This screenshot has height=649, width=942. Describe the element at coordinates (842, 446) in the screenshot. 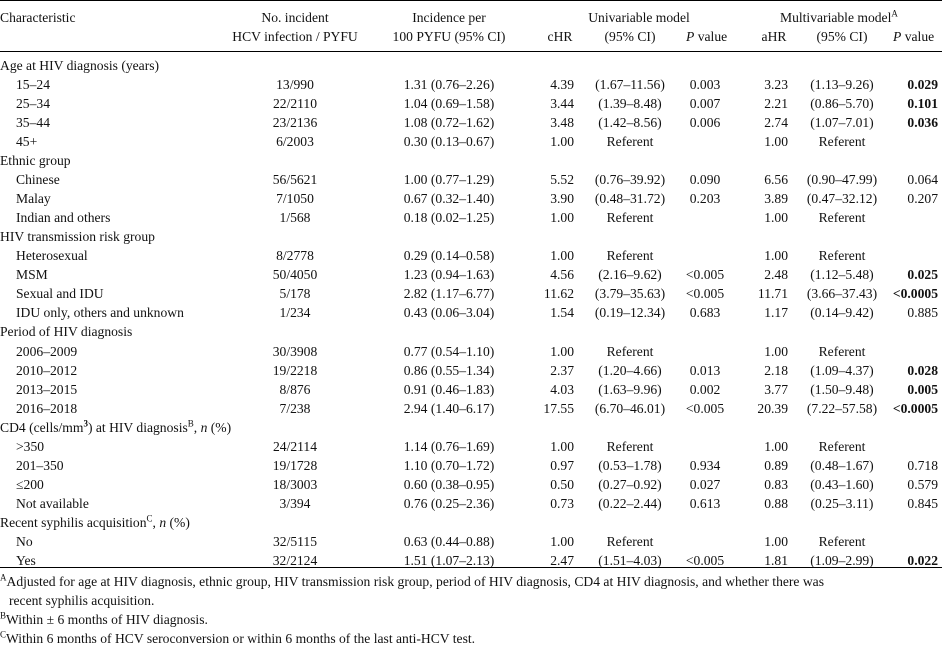

I see `cell-aci: Referent` at that location.